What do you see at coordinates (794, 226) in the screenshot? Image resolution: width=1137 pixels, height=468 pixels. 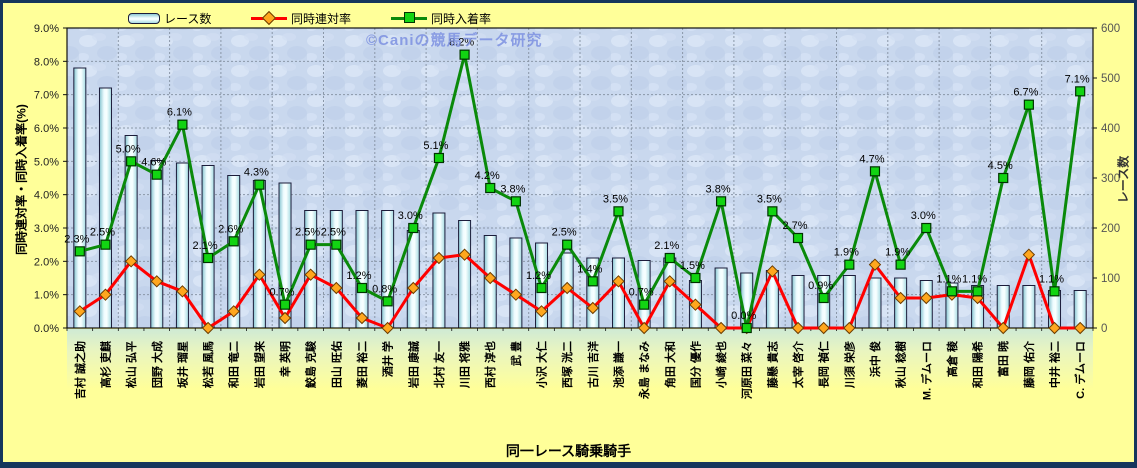 I see `data-label: 2.7%` at bounding box center [794, 226].